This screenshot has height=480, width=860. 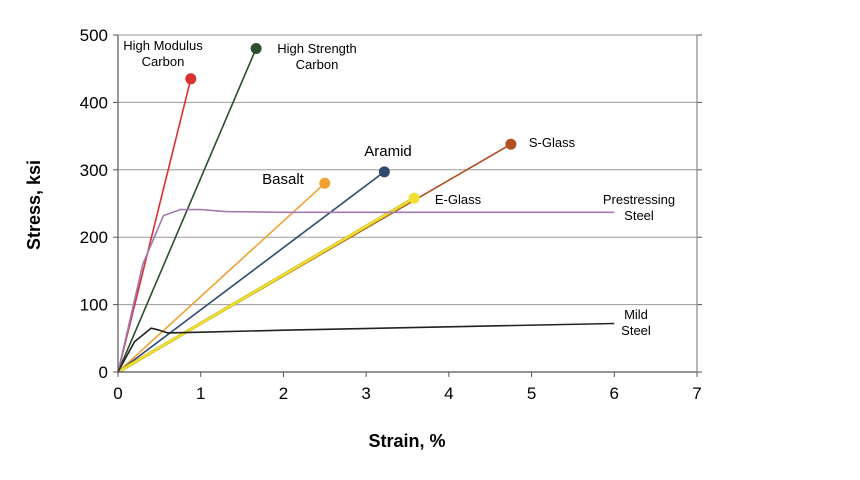 I want to click on x-tick-label: 4, so click(x=448, y=393).